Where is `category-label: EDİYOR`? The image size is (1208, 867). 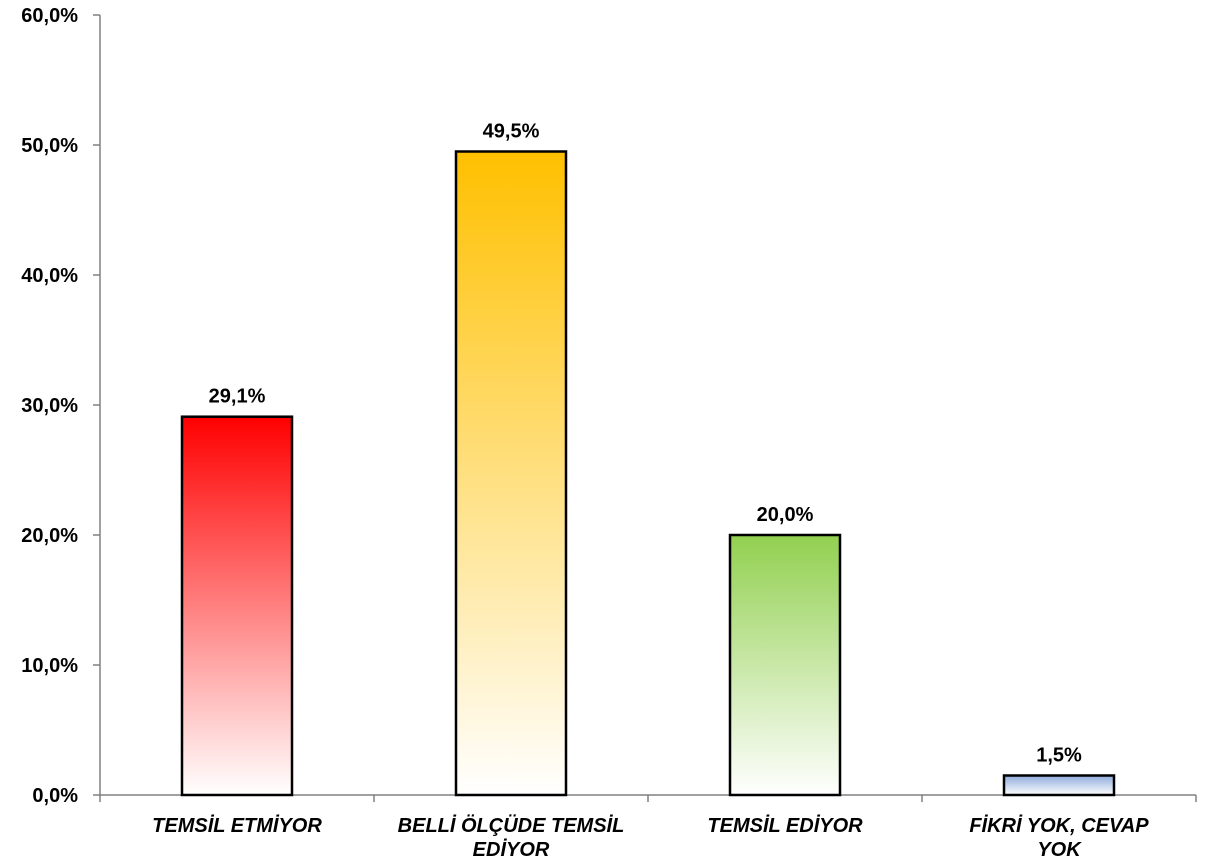 category-label: EDİYOR is located at coordinates (511, 849).